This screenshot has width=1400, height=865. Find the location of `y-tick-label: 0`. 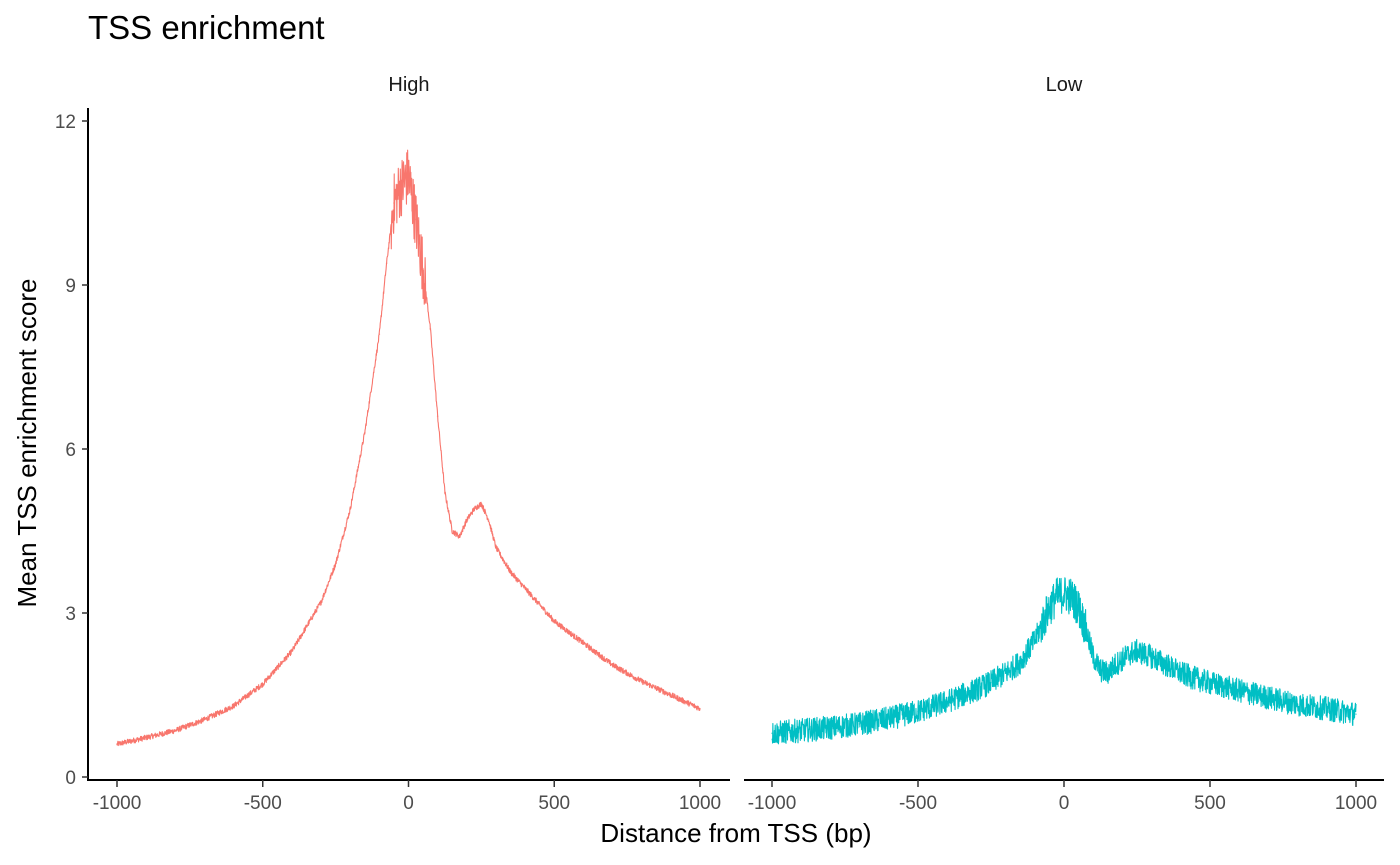

y-tick-label: 0 is located at coordinates (70, 778).